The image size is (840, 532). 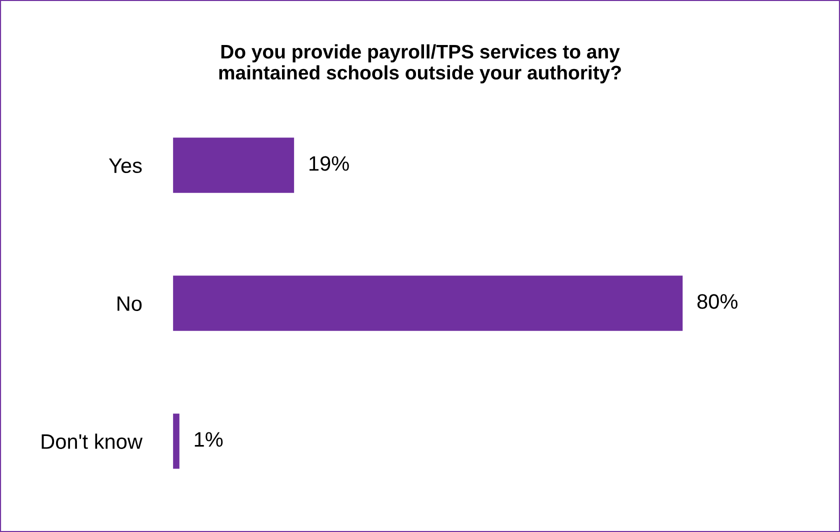 What do you see at coordinates (329, 163) in the screenshot?
I see `data-label: 19%` at bounding box center [329, 163].